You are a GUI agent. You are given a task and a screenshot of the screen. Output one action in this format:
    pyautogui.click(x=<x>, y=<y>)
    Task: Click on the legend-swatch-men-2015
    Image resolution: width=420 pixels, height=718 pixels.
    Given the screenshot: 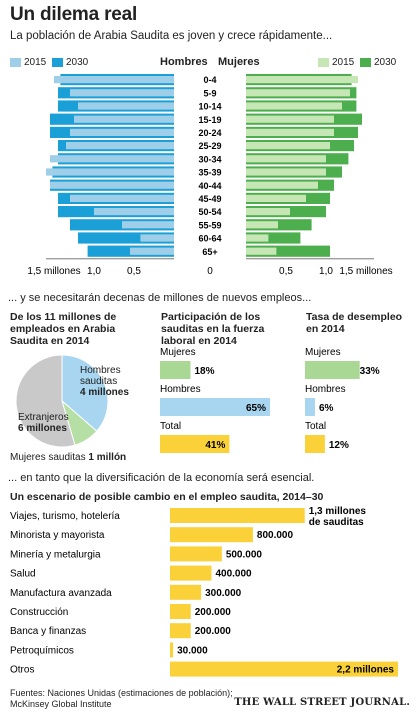 What is the action you would take?
    pyautogui.click(x=15, y=62)
    